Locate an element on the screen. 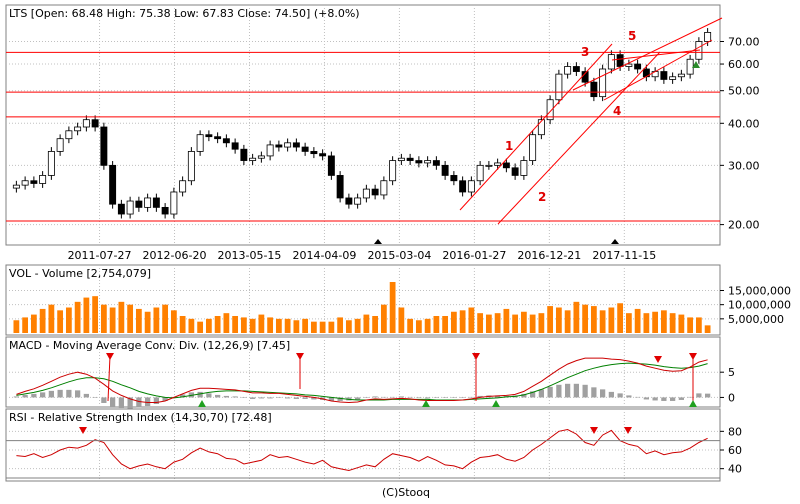  copyright-footer: (C)Stooq is located at coordinates (406, 492).